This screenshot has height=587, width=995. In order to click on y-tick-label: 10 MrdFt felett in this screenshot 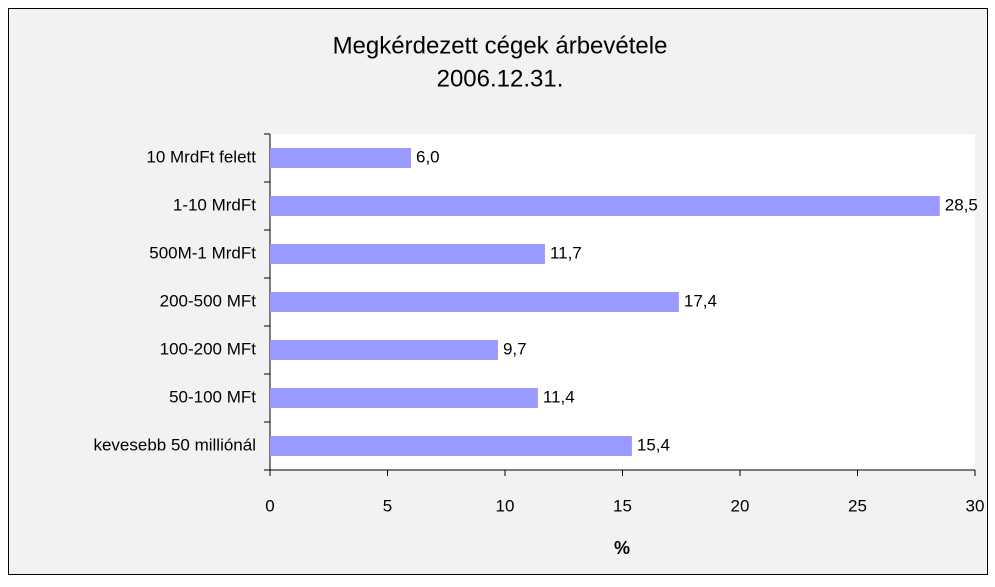, I will do `click(201, 156)`.